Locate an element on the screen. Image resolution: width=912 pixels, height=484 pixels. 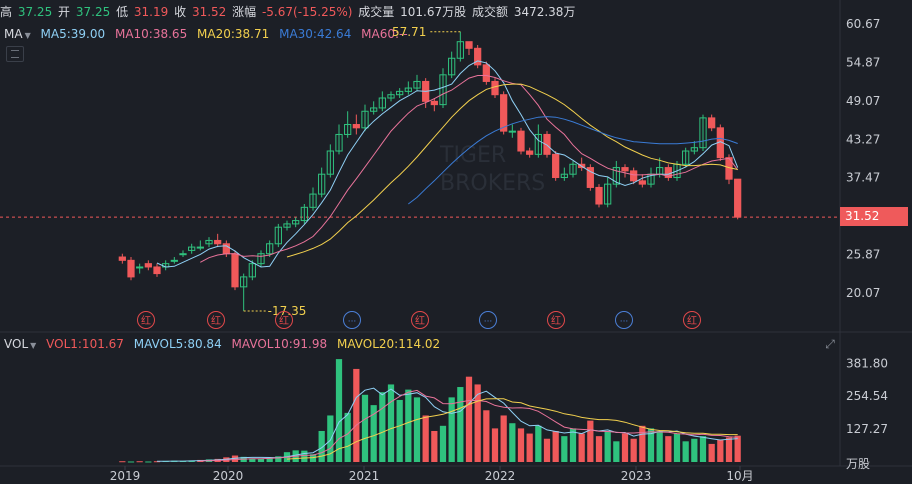
x-tick-label: 2019 is located at coordinates (125, 476).